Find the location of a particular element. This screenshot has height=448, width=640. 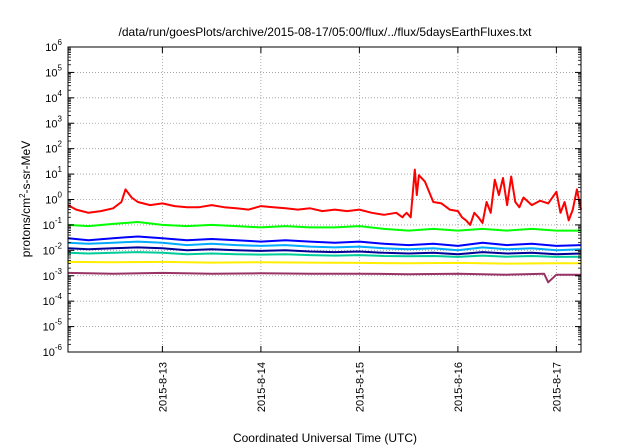

x-tick-label: 2015-8-17 is located at coordinates (557, 387).